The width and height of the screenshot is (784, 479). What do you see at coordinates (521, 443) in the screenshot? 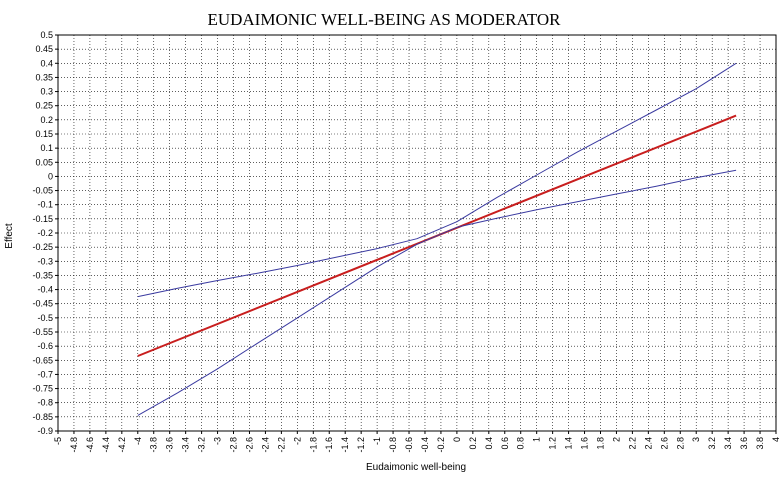
I see `x-tick-label: 0.8` at bounding box center [521, 443].